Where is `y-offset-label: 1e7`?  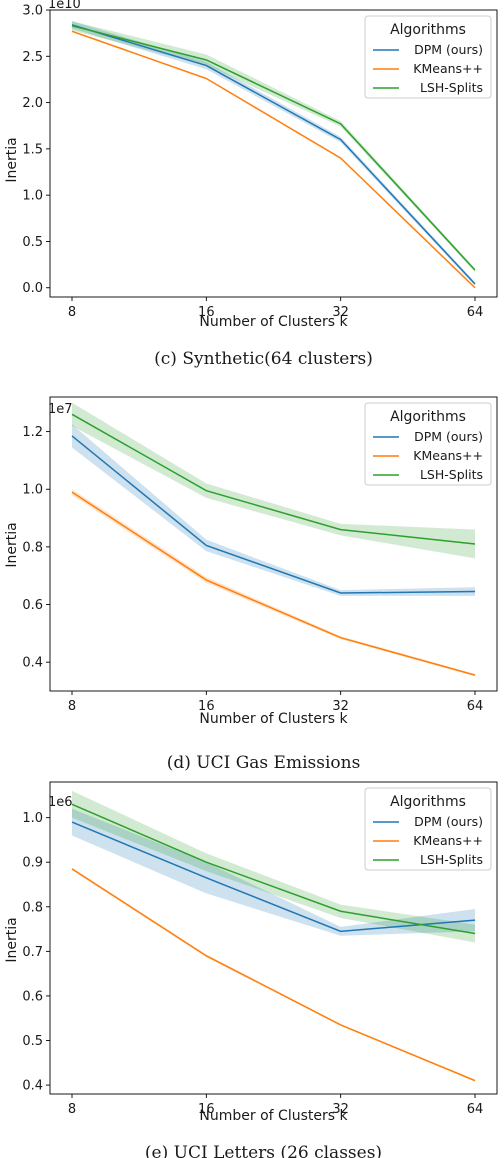
y-offset-label: 1e7 is located at coordinates (60, 409).